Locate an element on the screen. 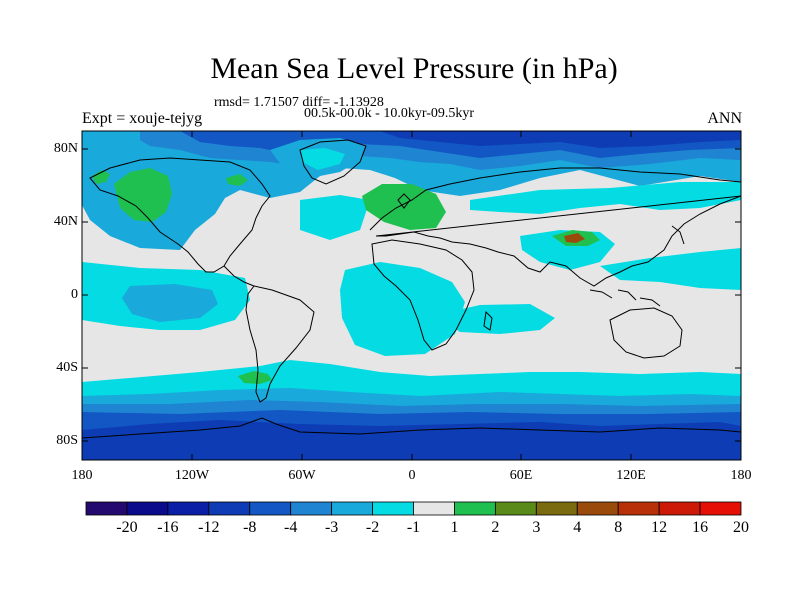 This screenshot has width=800, height=600. season-label: ANN is located at coordinates (724, 118).